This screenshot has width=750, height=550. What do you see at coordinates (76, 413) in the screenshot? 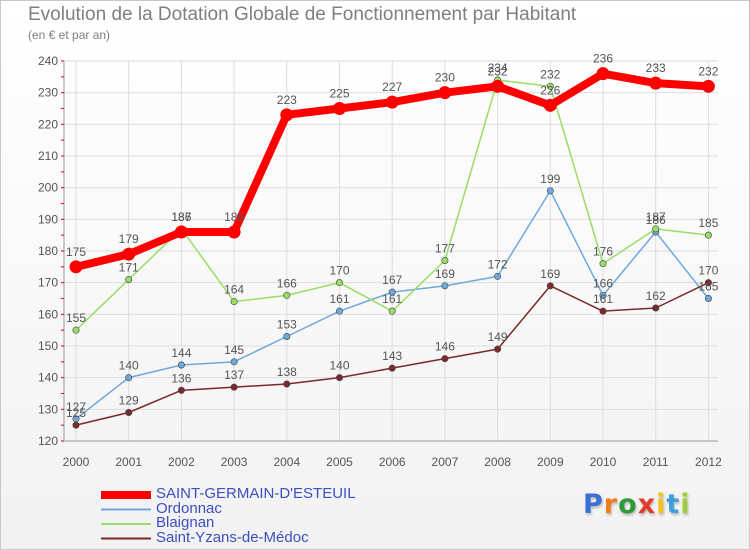
I see `data-label: 125` at bounding box center [76, 413].